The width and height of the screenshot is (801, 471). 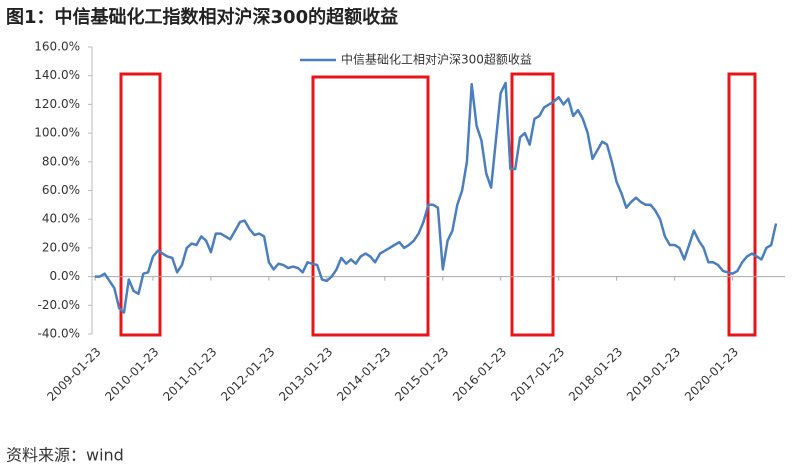 What do you see at coordinates (57, 47) in the screenshot?
I see `y-tick-label: 160.0%` at bounding box center [57, 47].